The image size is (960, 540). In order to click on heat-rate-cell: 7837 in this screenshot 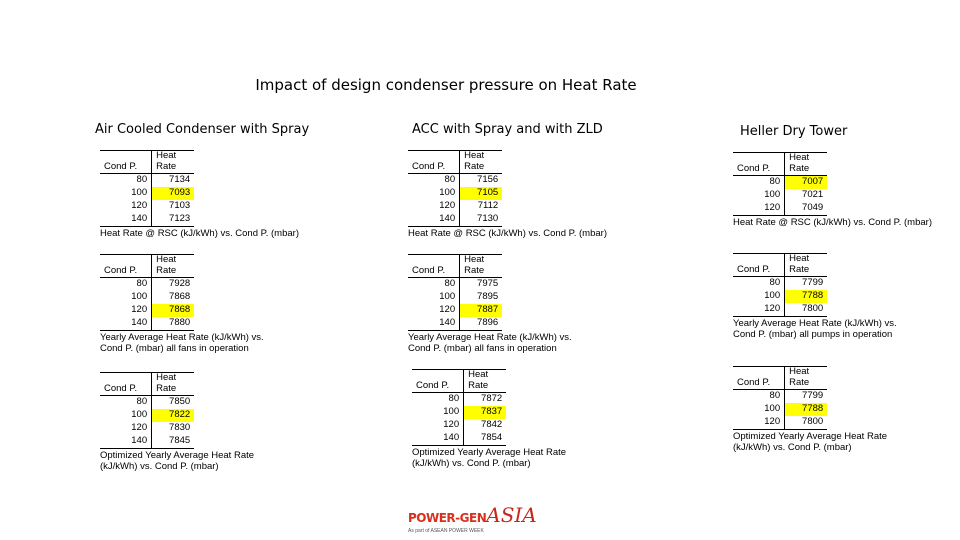, I will do `click(485, 412)`.